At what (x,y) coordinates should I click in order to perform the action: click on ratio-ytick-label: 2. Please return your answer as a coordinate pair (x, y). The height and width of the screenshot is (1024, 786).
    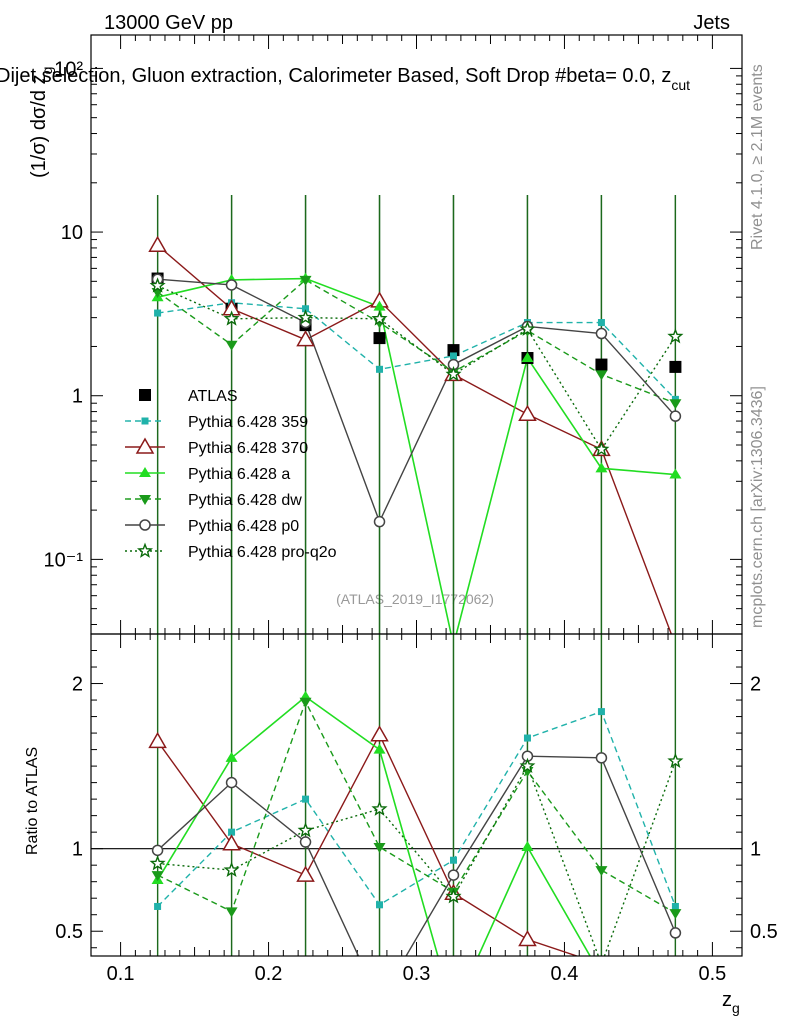
    Looking at the image, I should click on (77, 685).